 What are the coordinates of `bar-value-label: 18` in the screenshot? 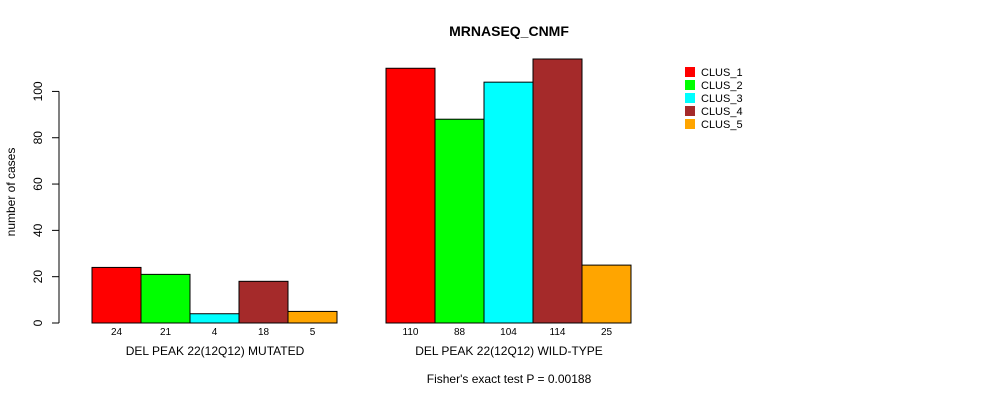 It's located at (264, 332).